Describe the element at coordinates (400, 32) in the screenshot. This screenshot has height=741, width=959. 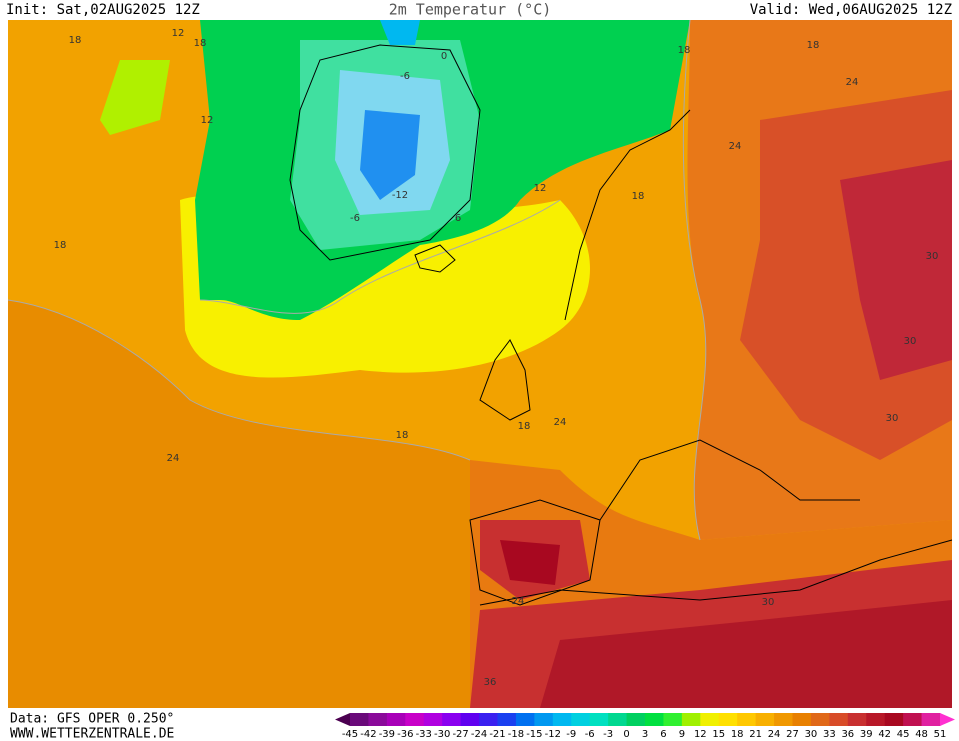
I see `field-blue-north` at that location.